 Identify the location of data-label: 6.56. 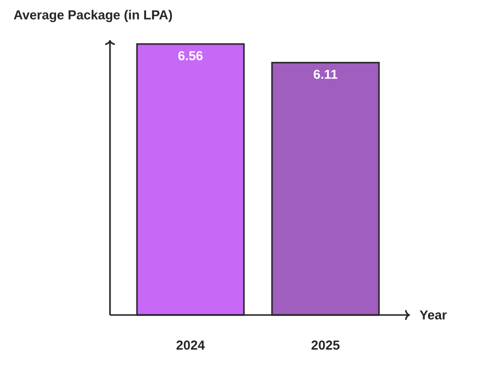
(190, 55).